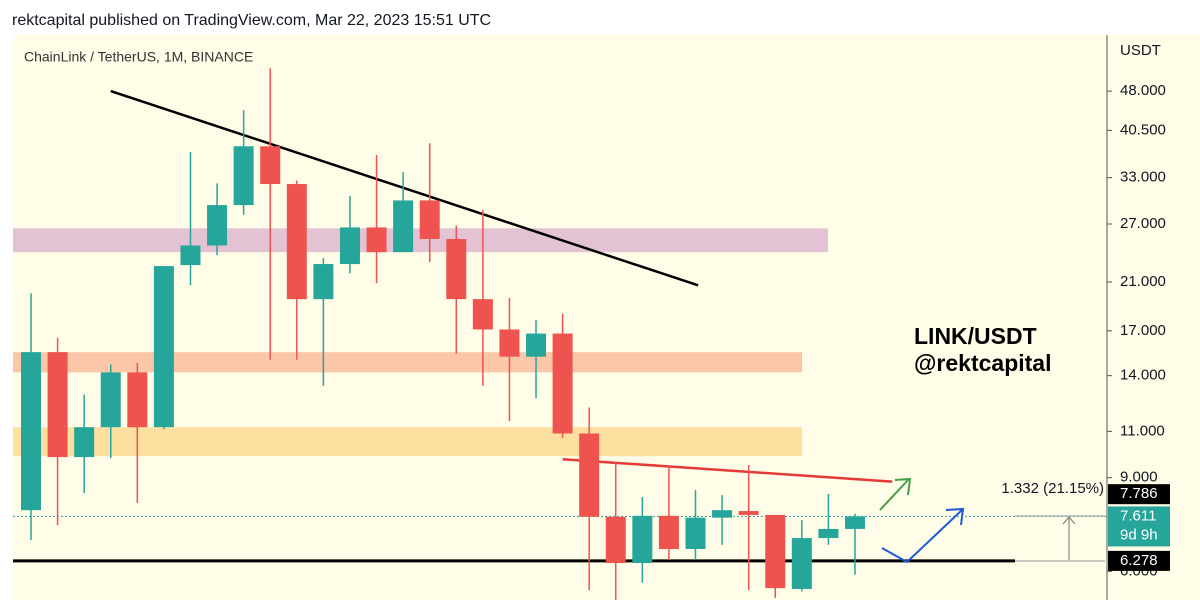  I want to click on axis-unit: USDT, so click(1140, 50).